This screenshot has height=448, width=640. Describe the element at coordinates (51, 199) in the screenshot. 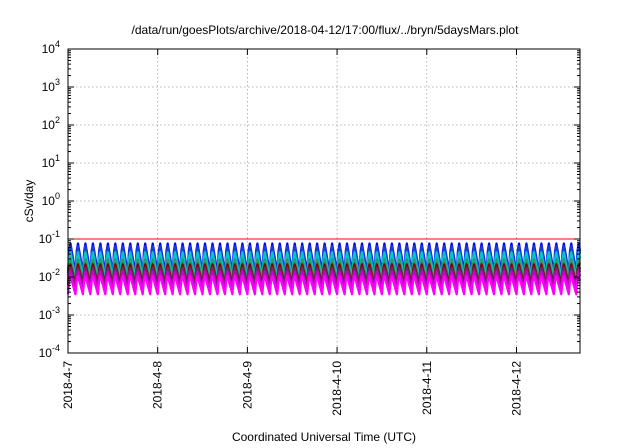

I see `y-tick-label: 10⁰` at that location.